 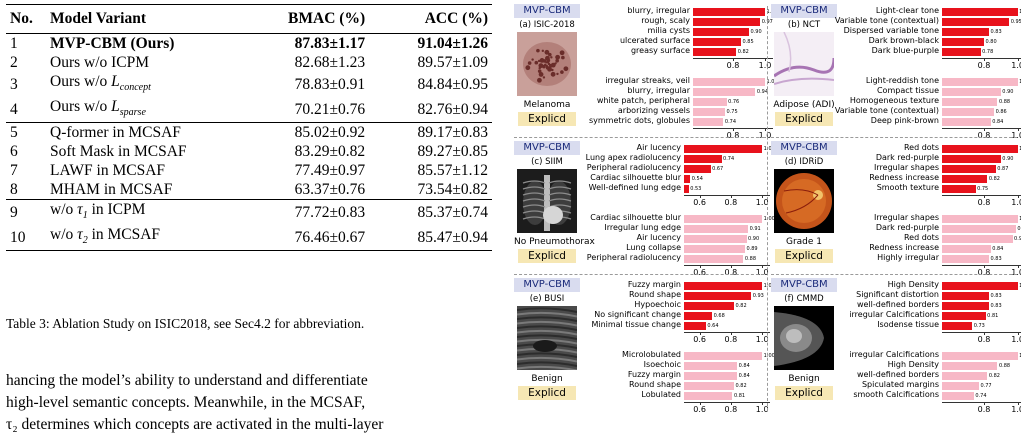 What do you see at coordinates (430, 238) in the screenshot?
I see `acc-value: 85.47±0.94` at bounding box center [430, 238].